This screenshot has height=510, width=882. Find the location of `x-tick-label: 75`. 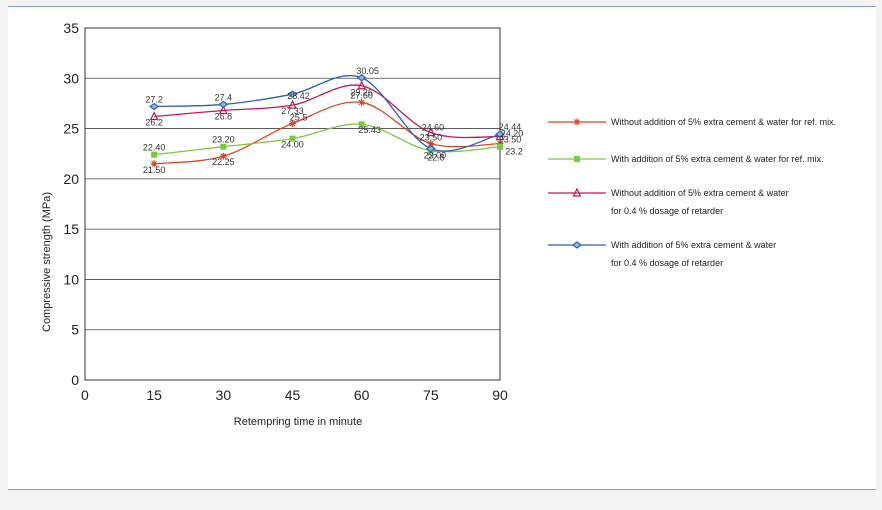

x-tick-label: 75 is located at coordinates (431, 395).